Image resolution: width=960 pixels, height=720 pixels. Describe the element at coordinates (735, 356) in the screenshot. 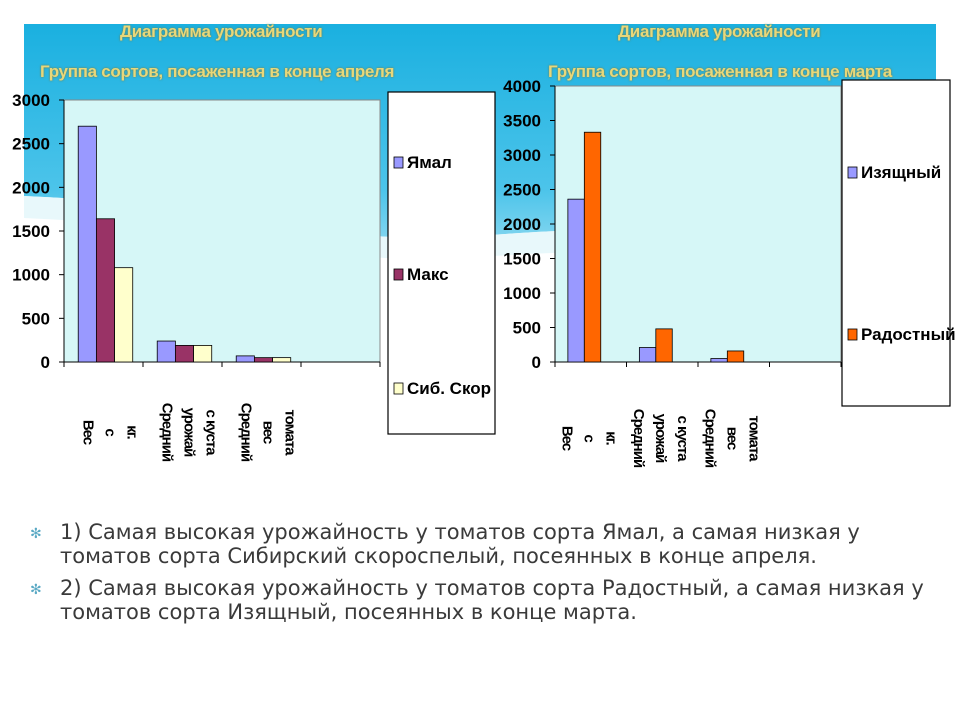

I see `bar-Радостный-3` at that location.